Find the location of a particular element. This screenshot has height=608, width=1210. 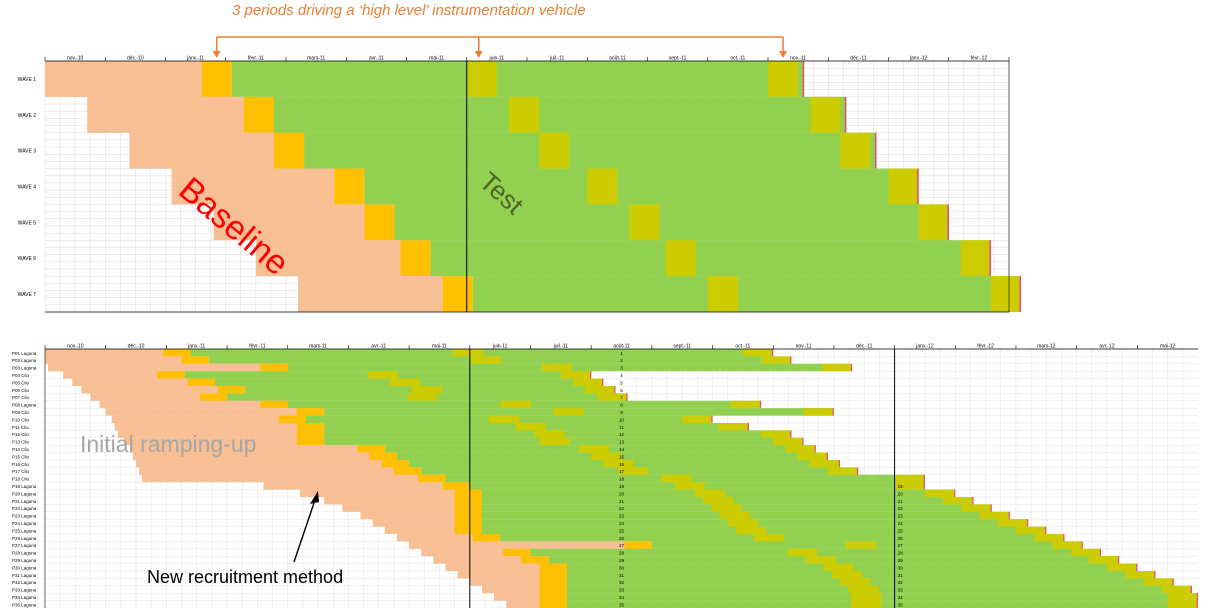

month-label: oct.-11 is located at coordinates (737, 59).